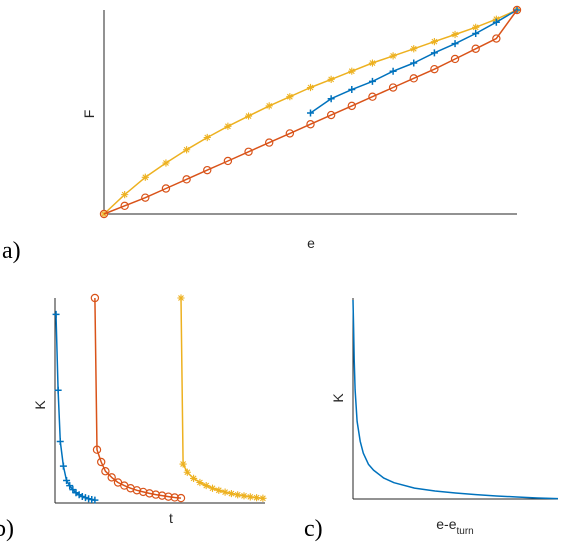 This screenshot has width=569, height=548. What do you see at coordinates (159, 398) in the screenshot?
I see `panel-b-series` at bounding box center [159, 398].